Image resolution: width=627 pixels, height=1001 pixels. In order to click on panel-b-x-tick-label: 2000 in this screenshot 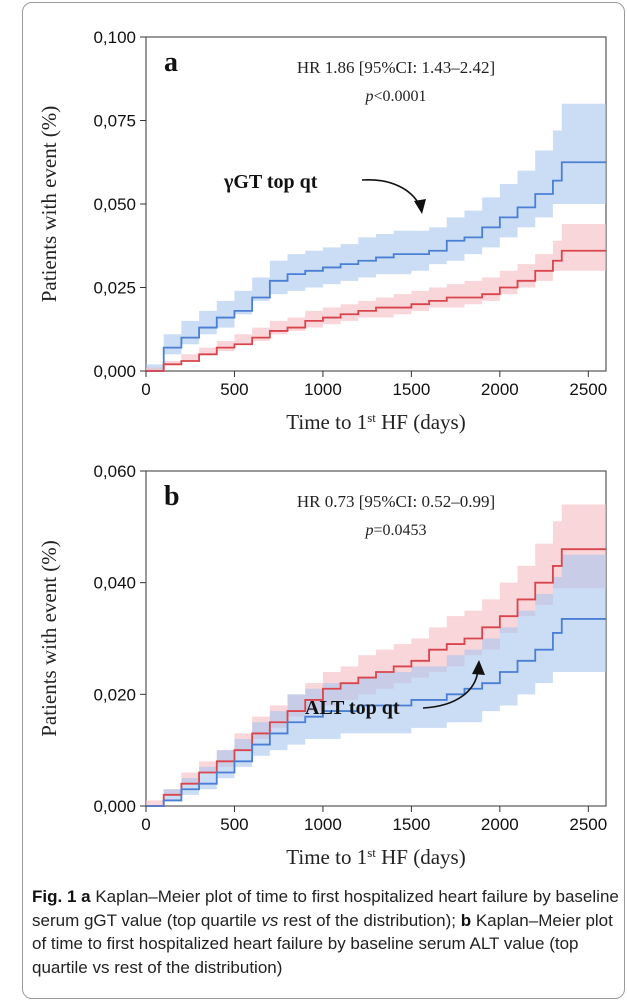, I will do `click(500, 824)`.